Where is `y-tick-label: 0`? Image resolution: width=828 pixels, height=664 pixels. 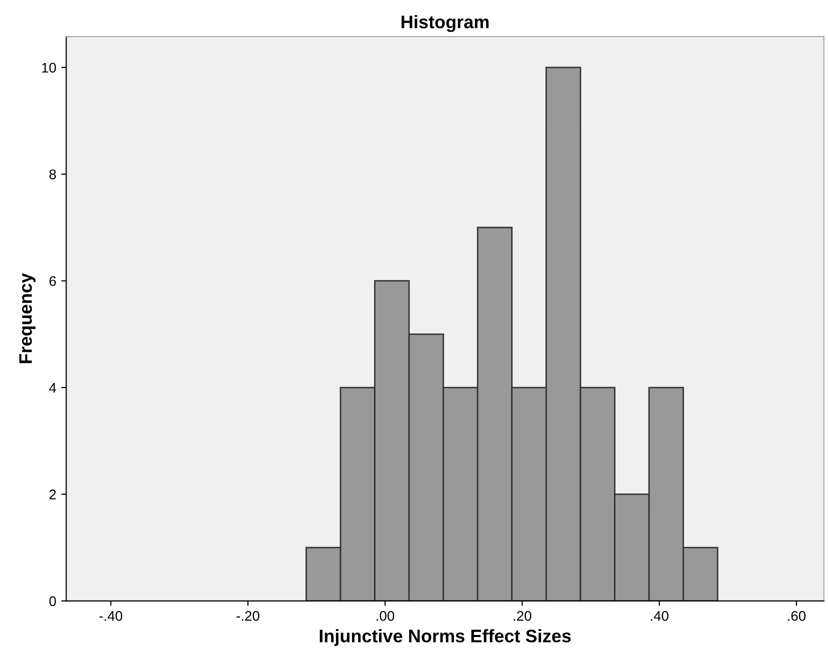 y-tick-label: 0 is located at coordinates (52, 601).